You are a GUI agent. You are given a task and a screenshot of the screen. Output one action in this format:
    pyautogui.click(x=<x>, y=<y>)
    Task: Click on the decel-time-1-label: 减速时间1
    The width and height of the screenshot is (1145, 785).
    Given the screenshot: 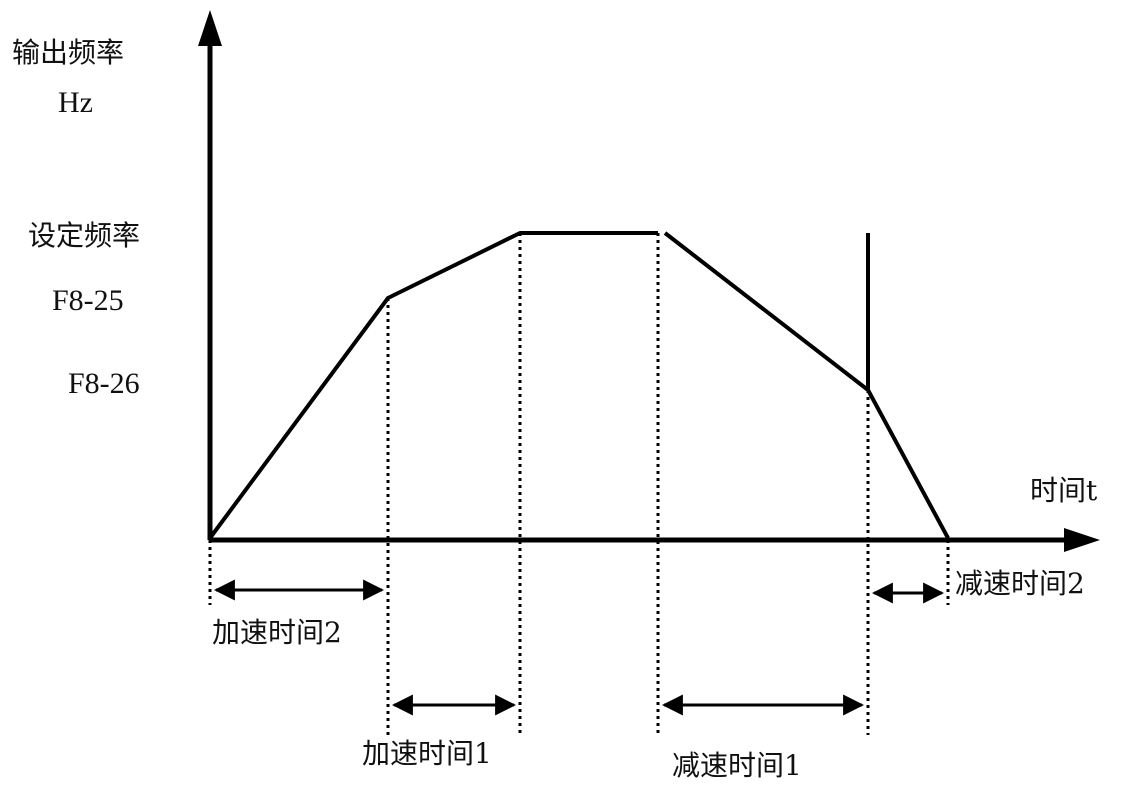 What is the action you would take?
    pyautogui.click(x=737, y=765)
    